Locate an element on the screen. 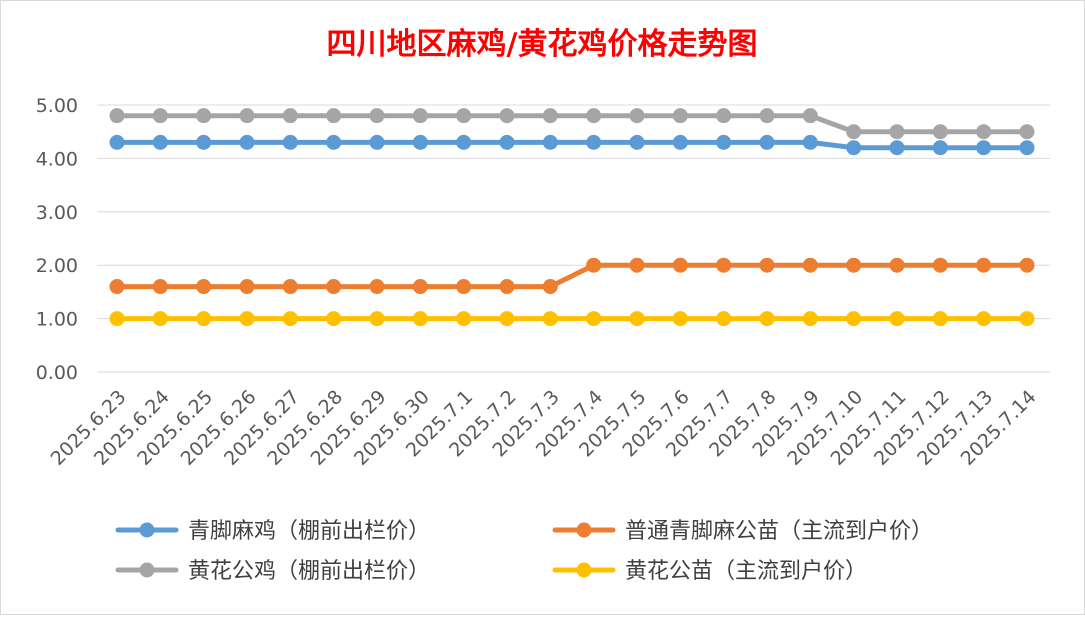 The image size is (1085, 619). legend-item: 黄花公鸡（棚前出栏价） is located at coordinates (272, 571).